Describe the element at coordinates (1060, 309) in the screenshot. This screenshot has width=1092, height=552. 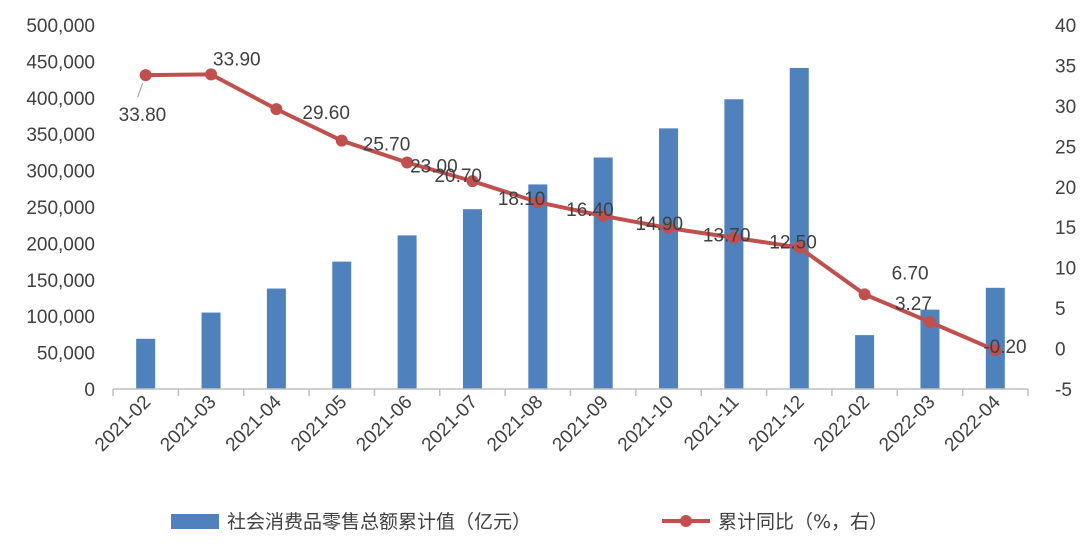
I see `right-axis-tick-label: 5` at that location.